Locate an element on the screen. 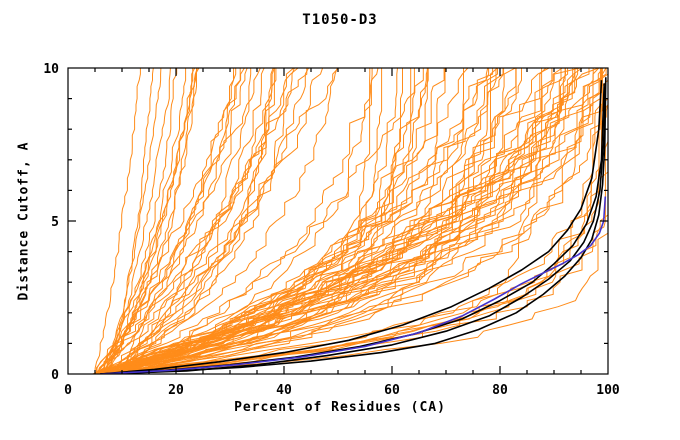  y-tick-label: 5 is located at coordinates (55, 222).